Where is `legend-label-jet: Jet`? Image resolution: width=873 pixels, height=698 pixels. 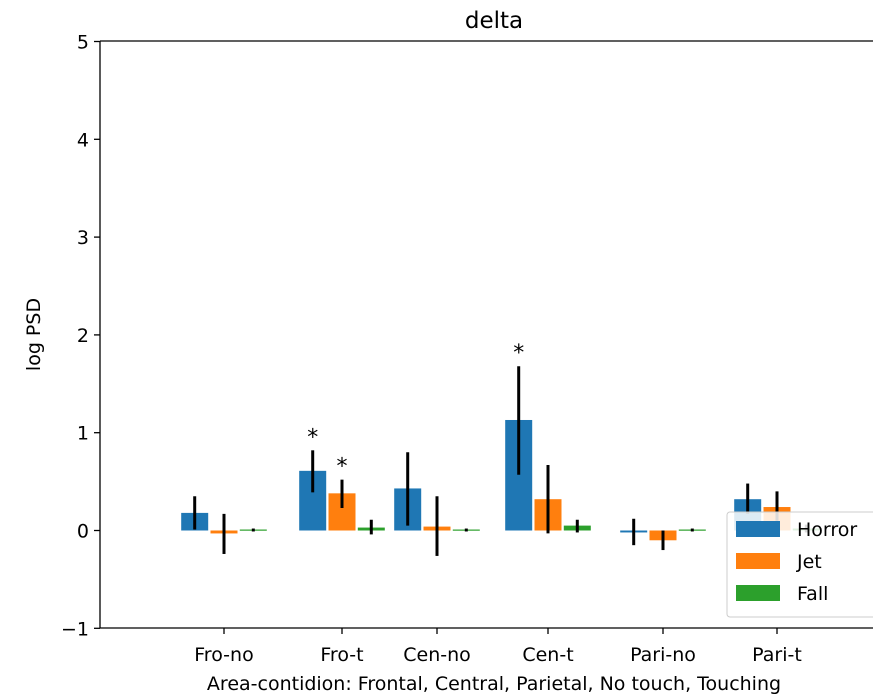
legend-label-jet: Jet is located at coordinates (809, 562).